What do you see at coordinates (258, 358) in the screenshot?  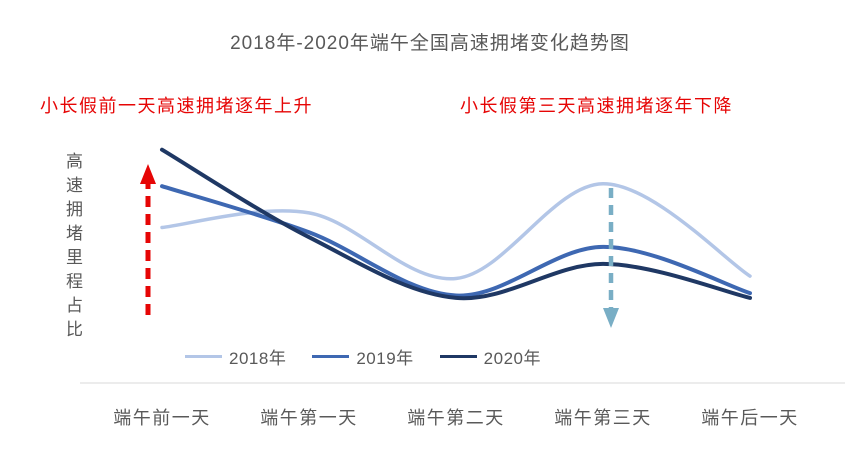 I see `legend-label-2018: 2018年` at bounding box center [258, 358].